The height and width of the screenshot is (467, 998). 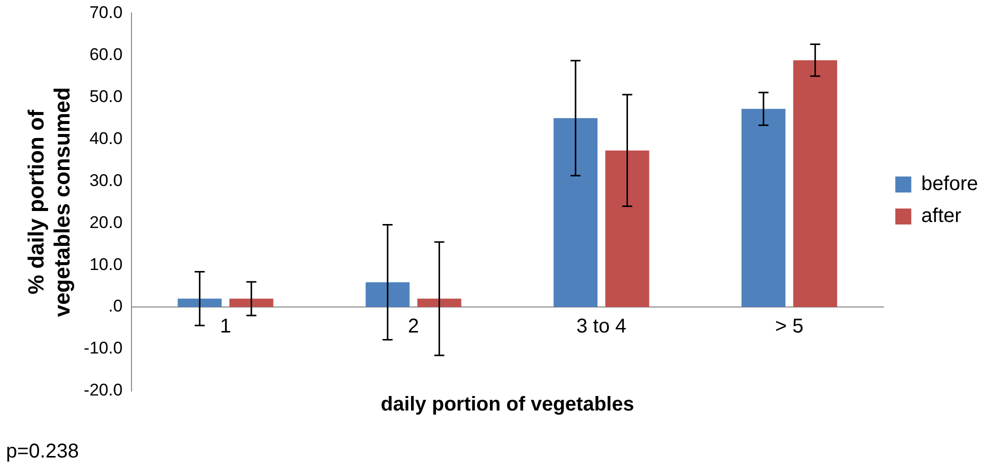 What do you see at coordinates (507, 405) in the screenshot?
I see `x-axis-title: daily portion of vegetables` at bounding box center [507, 405].